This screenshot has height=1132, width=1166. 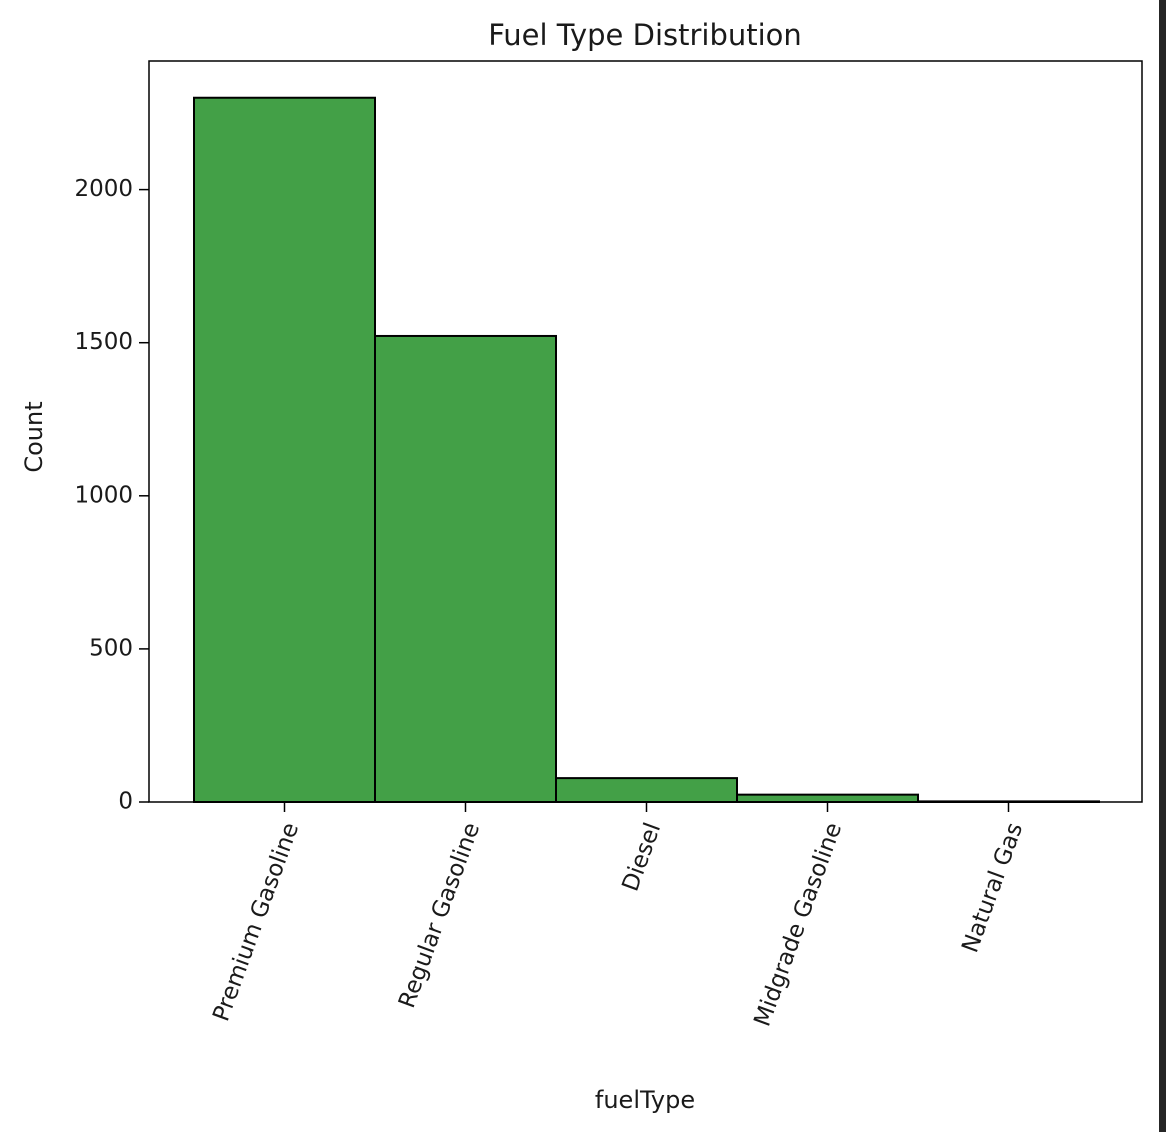 I want to click on y-axis-label: Count, so click(x=34, y=436).